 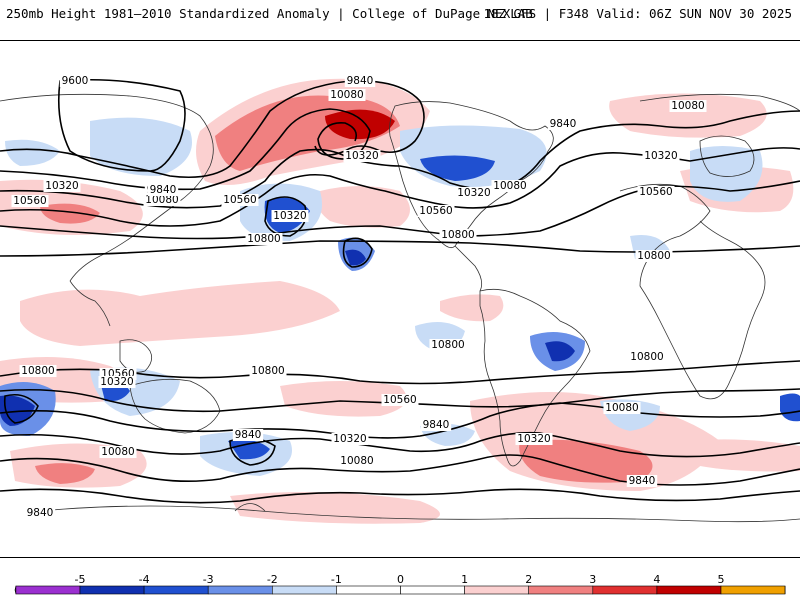 I want to click on colorbar-tick-label: -1, so click(x=336, y=579).